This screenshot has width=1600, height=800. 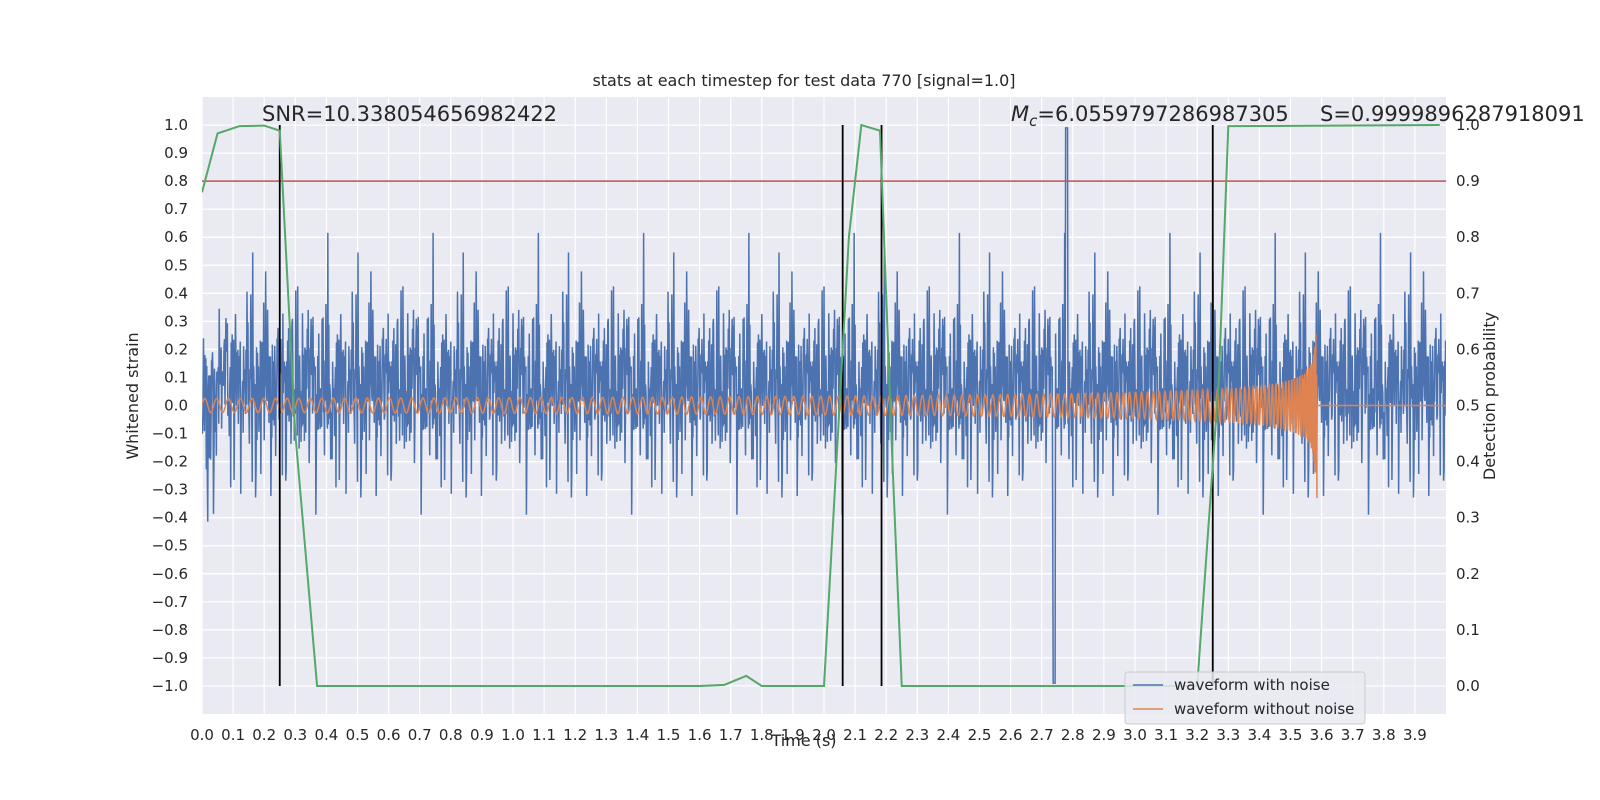 I want to click on y-tick-label: 0.5, so click(x=176, y=265).